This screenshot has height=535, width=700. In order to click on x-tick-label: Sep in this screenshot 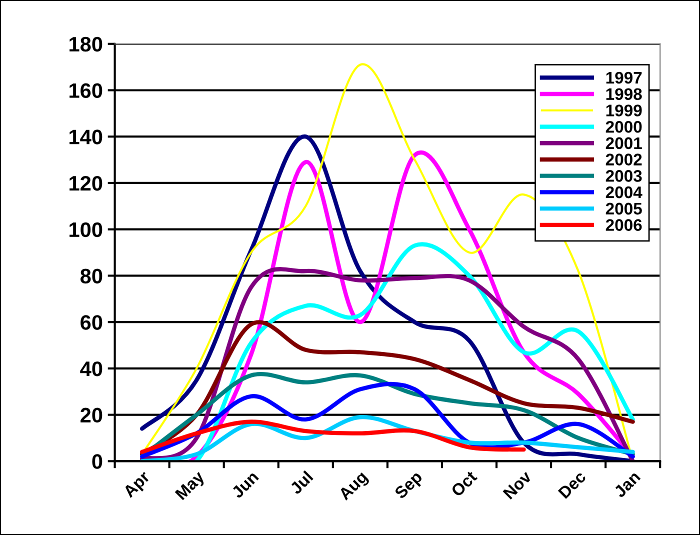, I will do `click(410, 486)`.